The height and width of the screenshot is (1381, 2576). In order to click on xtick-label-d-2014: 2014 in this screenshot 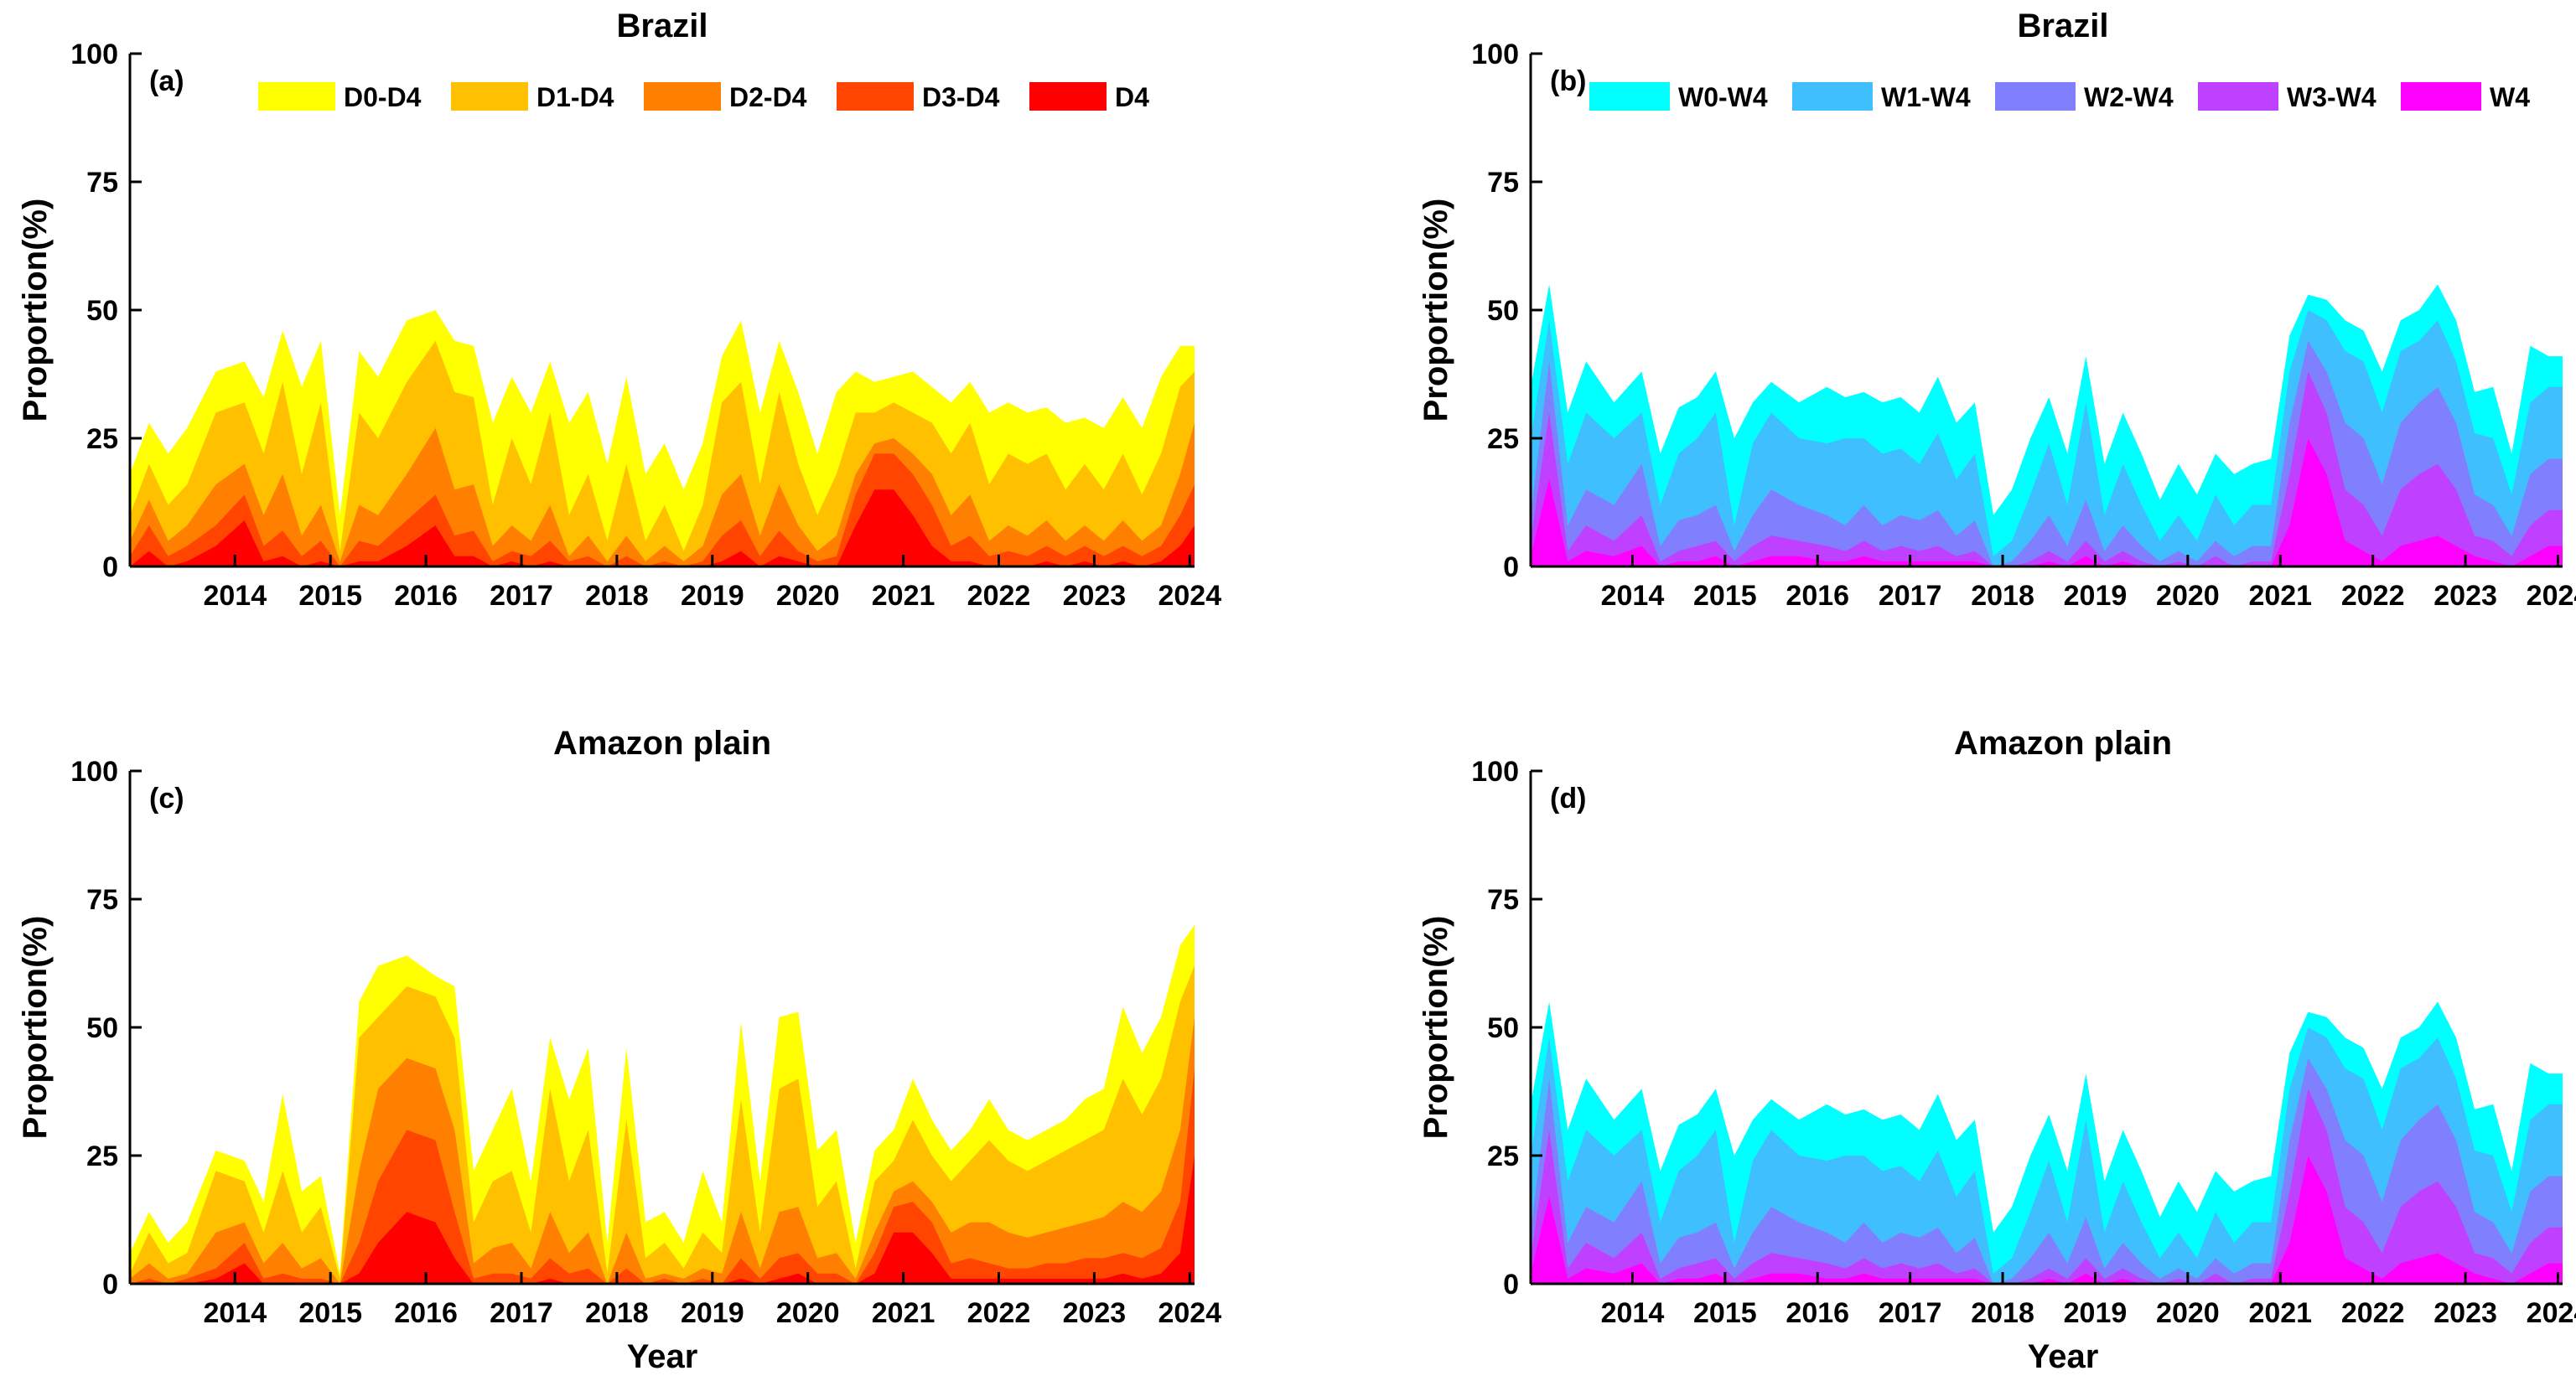, I will do `click(1633, 1313)`.